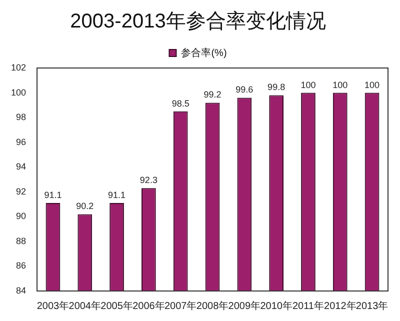  What do you see at coordinates (21, 141) in the screenshot?
I see `y-tick-label: 96` at bounding box center [21, 141].